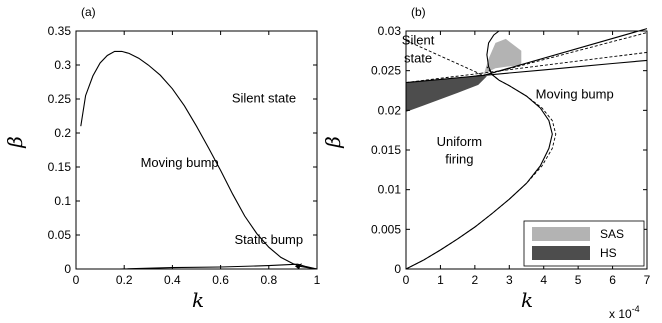  Describe the element at coordinates (62, 65) in the screenshot. I see `panel-a-y-tick-label: 0.3` at that location.